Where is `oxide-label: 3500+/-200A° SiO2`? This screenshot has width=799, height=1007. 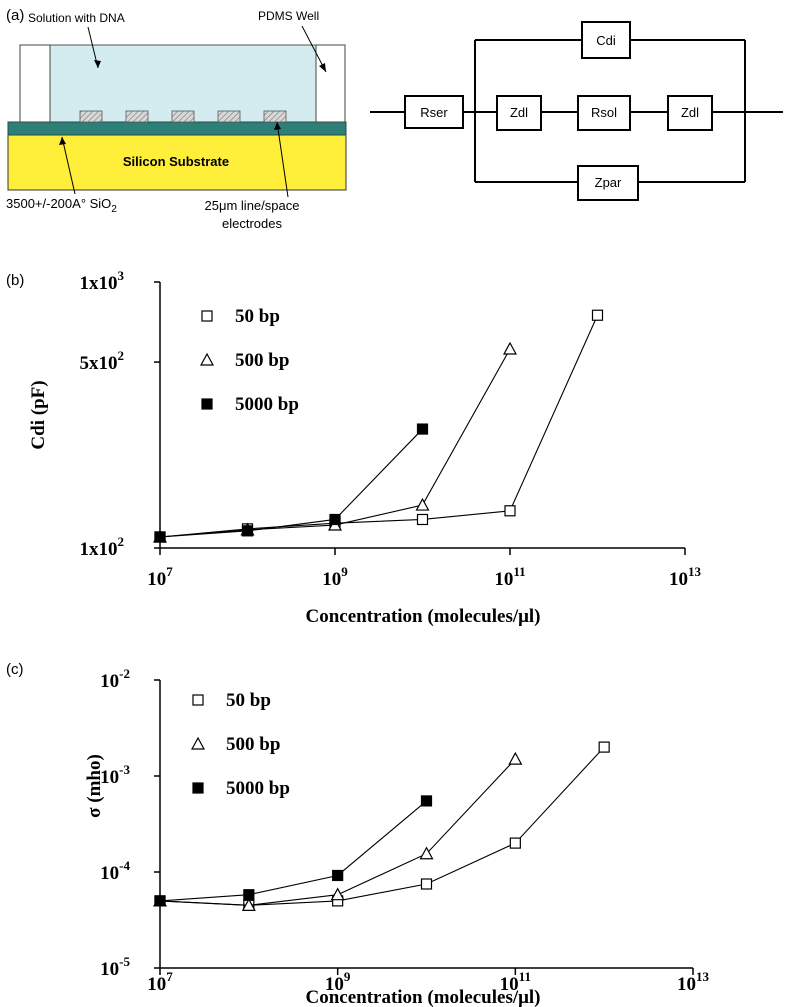
oxide-label: 3500+/-200A° SiO2 is located at coordinates (61, 205).